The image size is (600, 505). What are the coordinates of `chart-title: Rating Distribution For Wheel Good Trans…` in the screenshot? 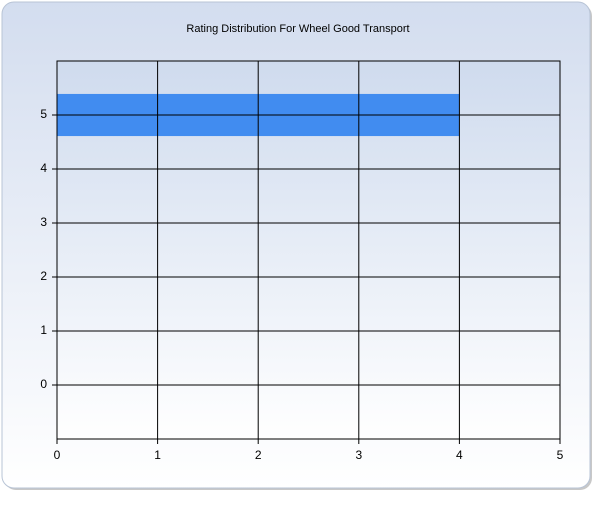 It's located at (297, 29).